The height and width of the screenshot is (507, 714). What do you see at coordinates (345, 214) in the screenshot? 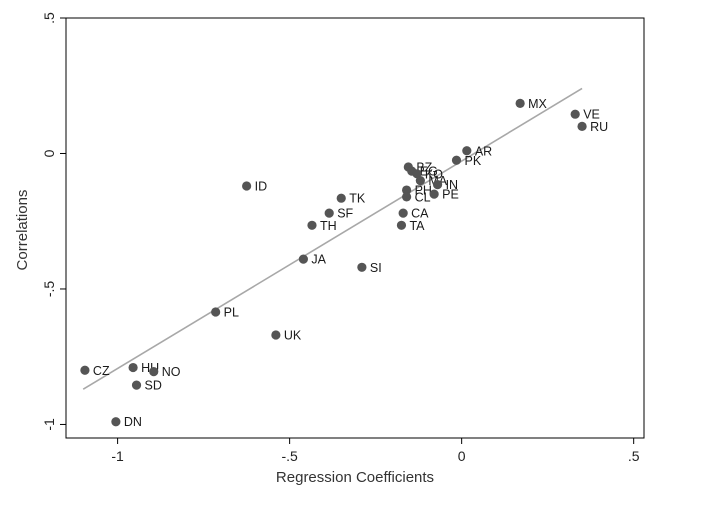
I see `point-label-sf: SF` at bounding box center [345, 214].